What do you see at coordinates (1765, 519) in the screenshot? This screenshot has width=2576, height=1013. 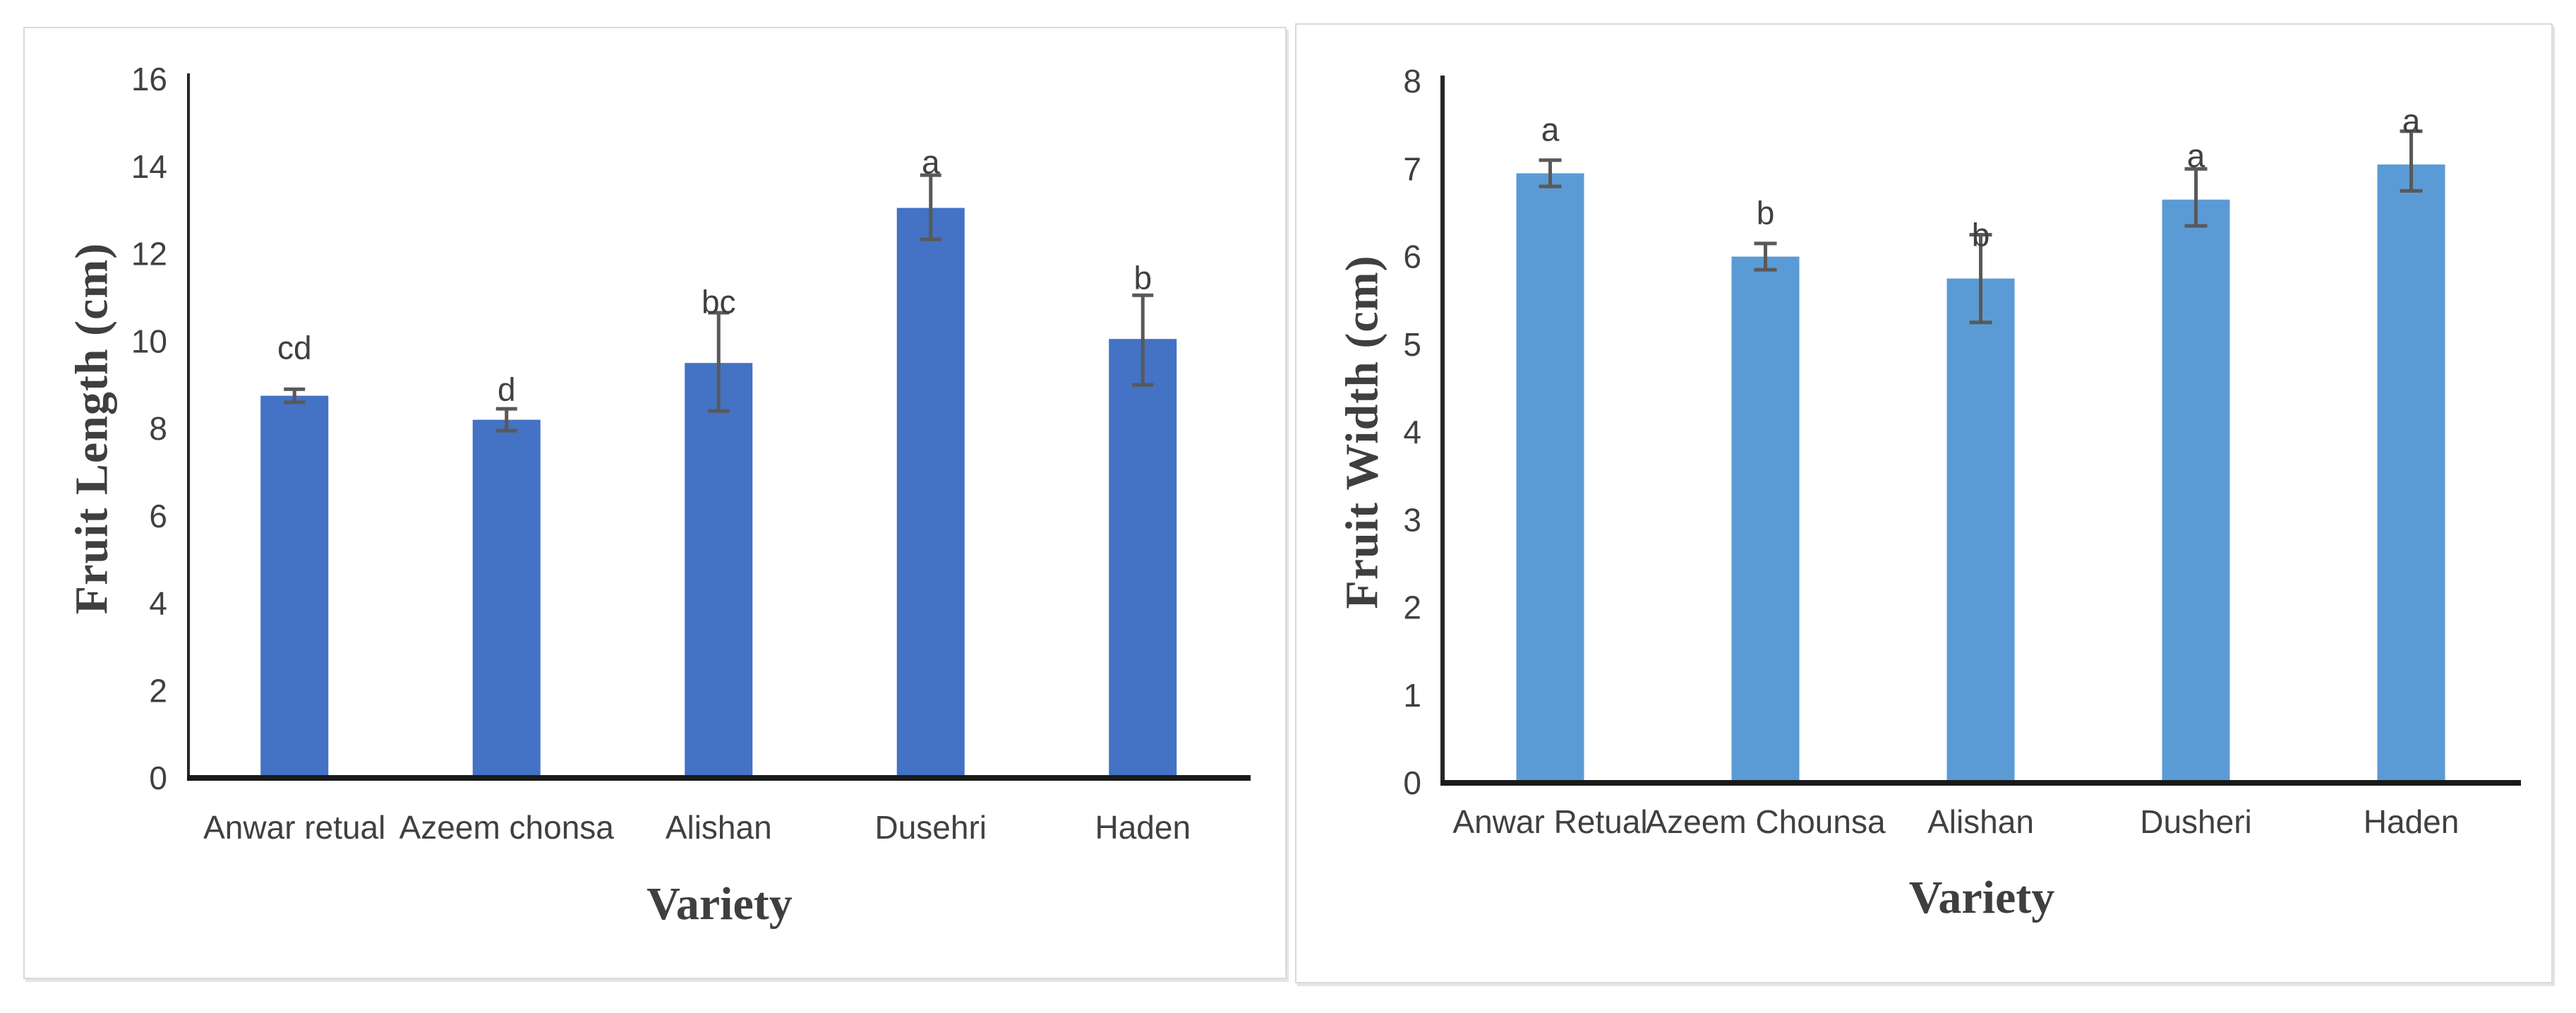 I see `bar-azeem-chounsa` at bounding box center [1765, 519].